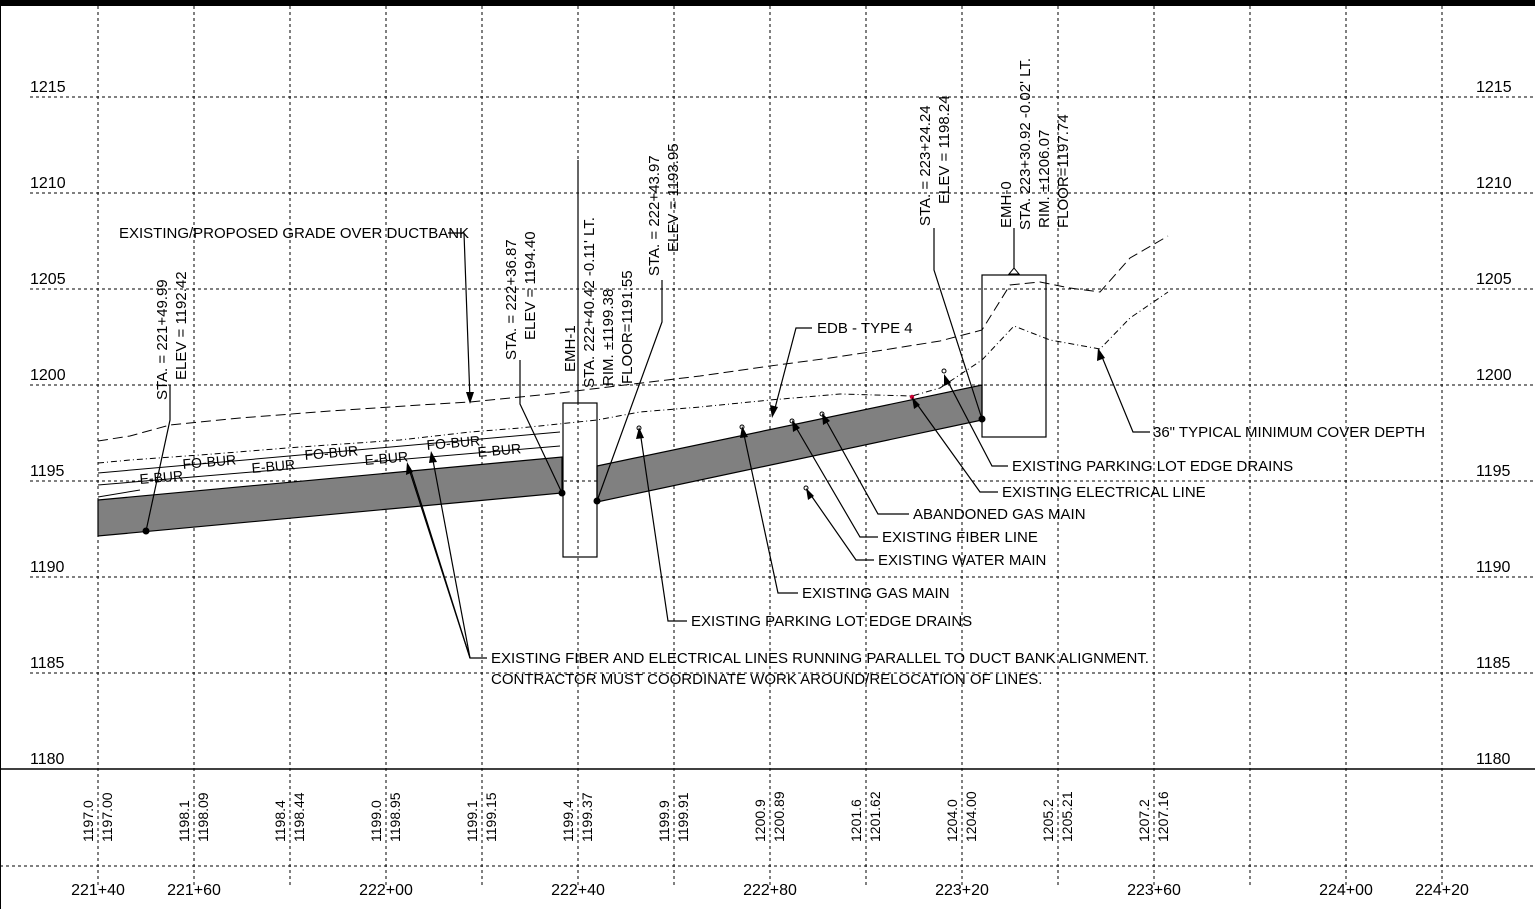  What do you see at coordinates (568, 821) in the screenshot?
I see `existing-elev-f: 1199.4` at bounding box center [568, 821].